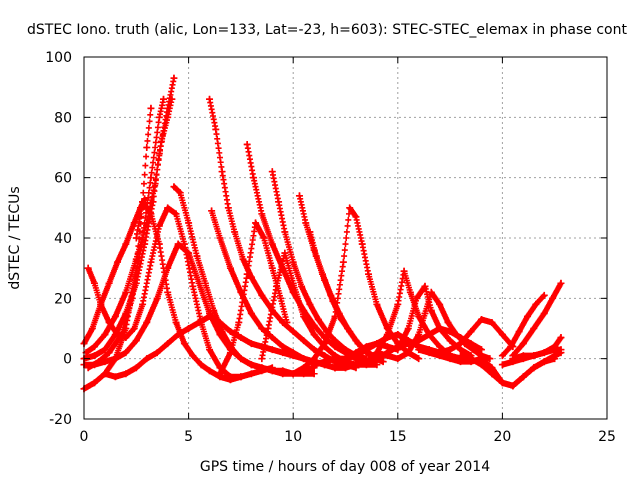 This screenshot has width=640, height=480. What do you see at coordinates (293, 437) in the screenshot?
I see `x-tick-label: 10` at bounding box center [293, 437].